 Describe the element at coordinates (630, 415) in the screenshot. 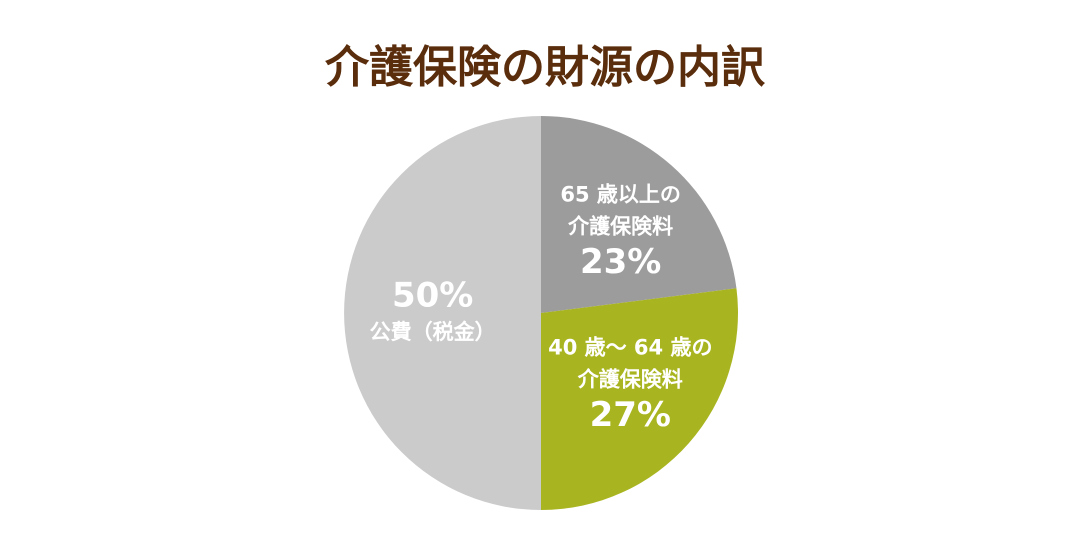

I see `value-label: 27%` at that location.